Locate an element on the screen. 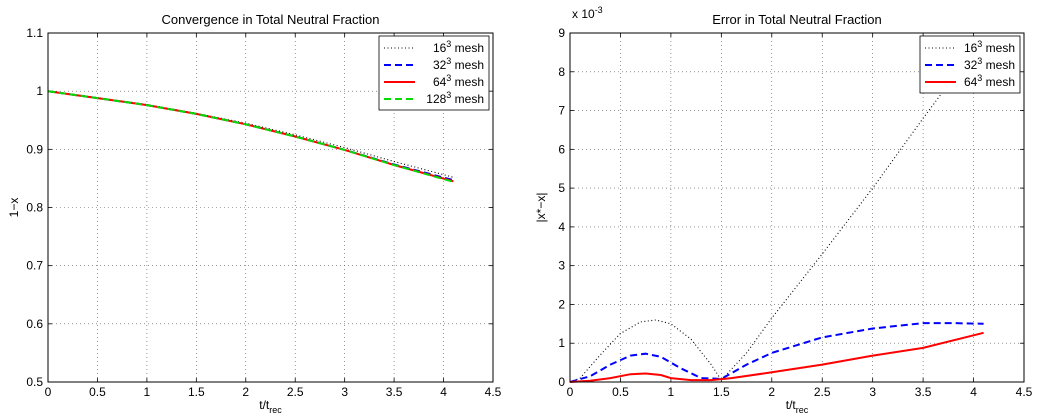 This screenshot has height=417, width=1044. y-tick-label: 0.6 is located at coordinates (34, 324).